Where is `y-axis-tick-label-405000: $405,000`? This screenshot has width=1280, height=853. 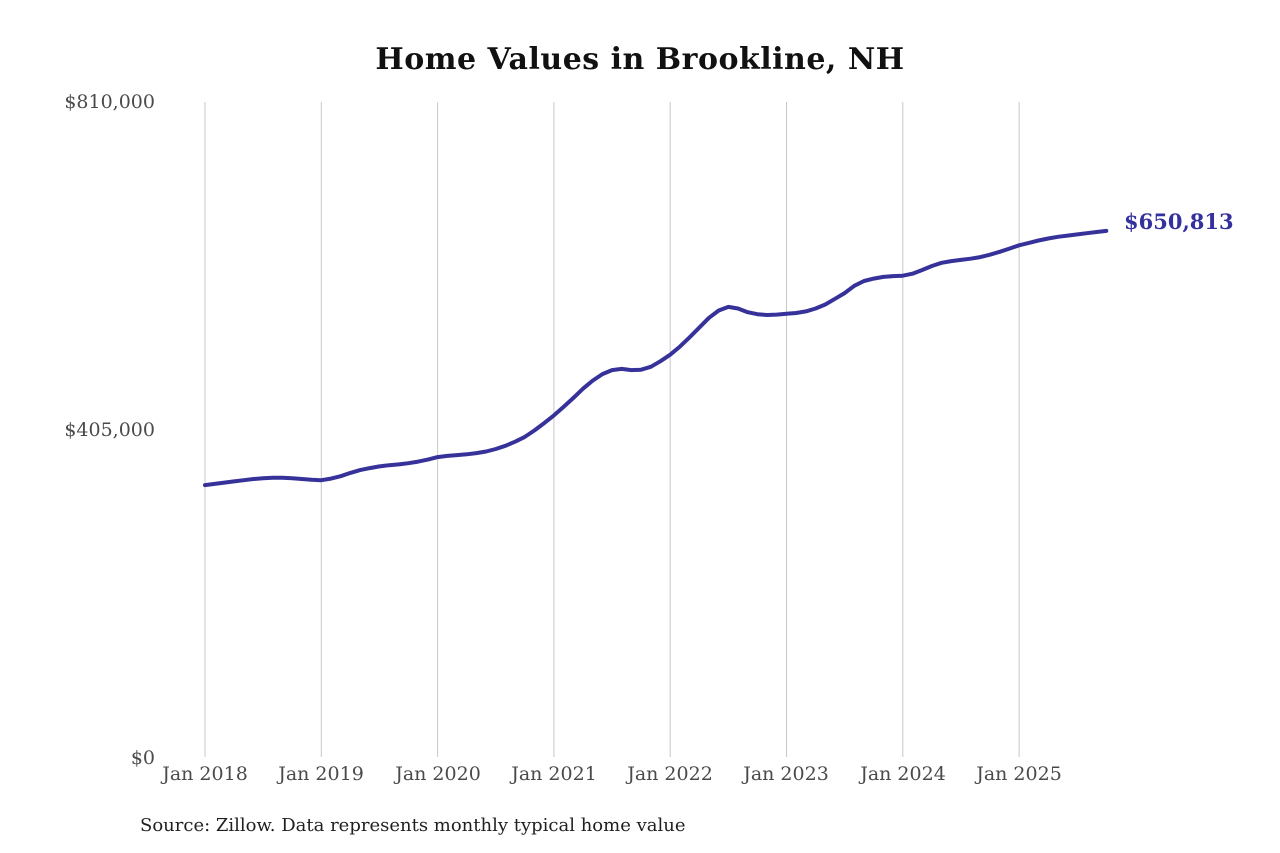
y-axis-tick-label-405000: $405,000 is located at coordinates (109, 430).